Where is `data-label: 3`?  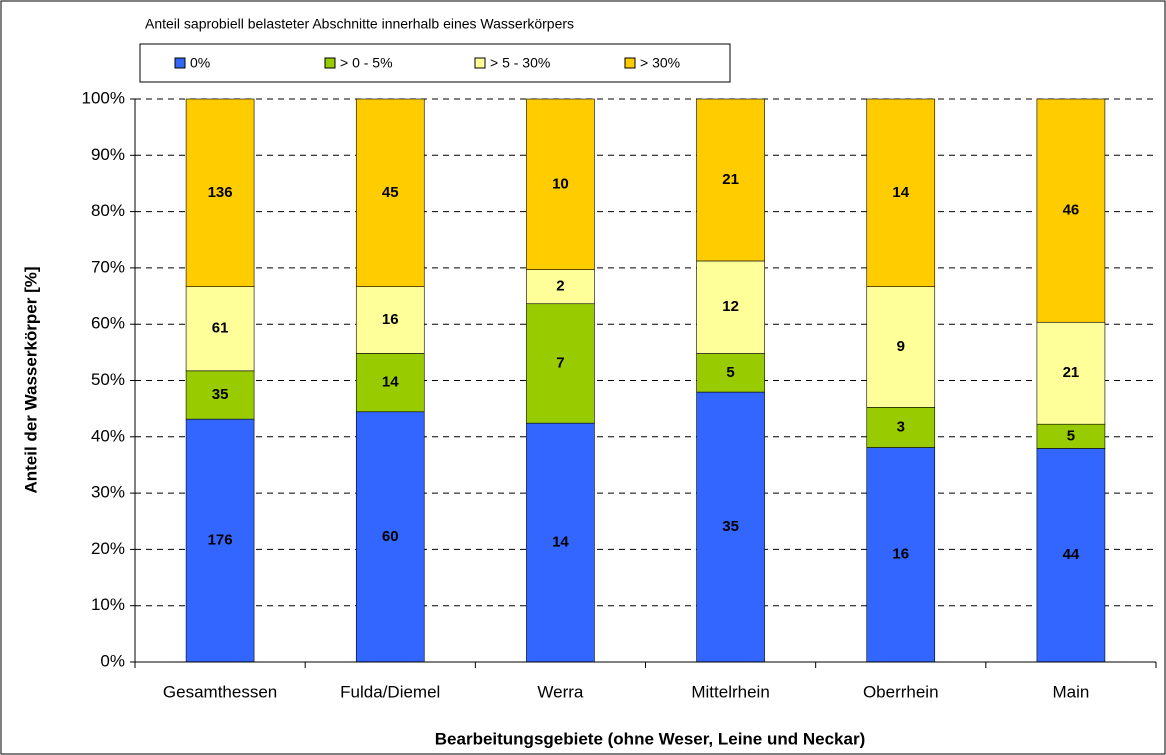 data-label: 3 is located at coordinates (901, 426).